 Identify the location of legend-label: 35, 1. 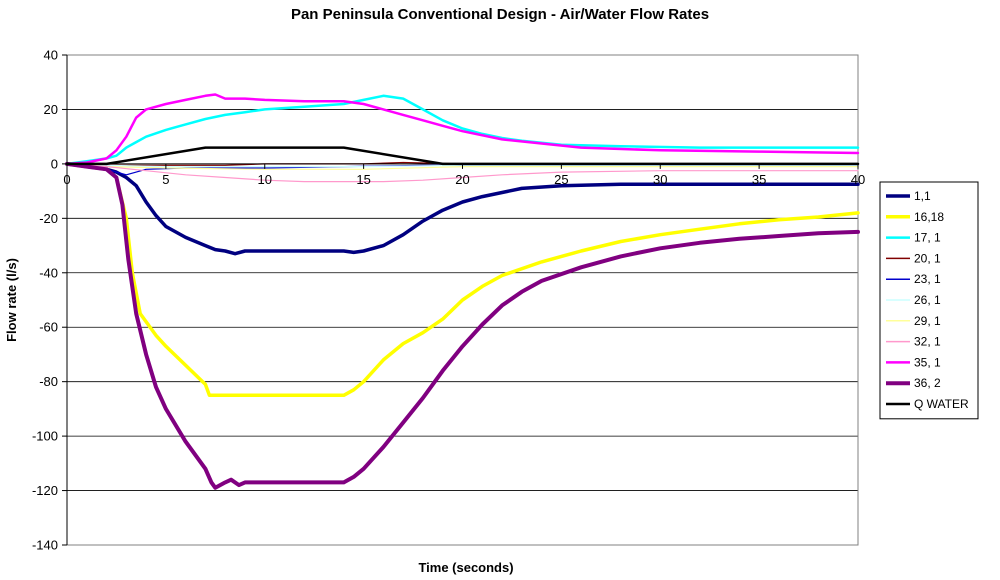
(927, 362).